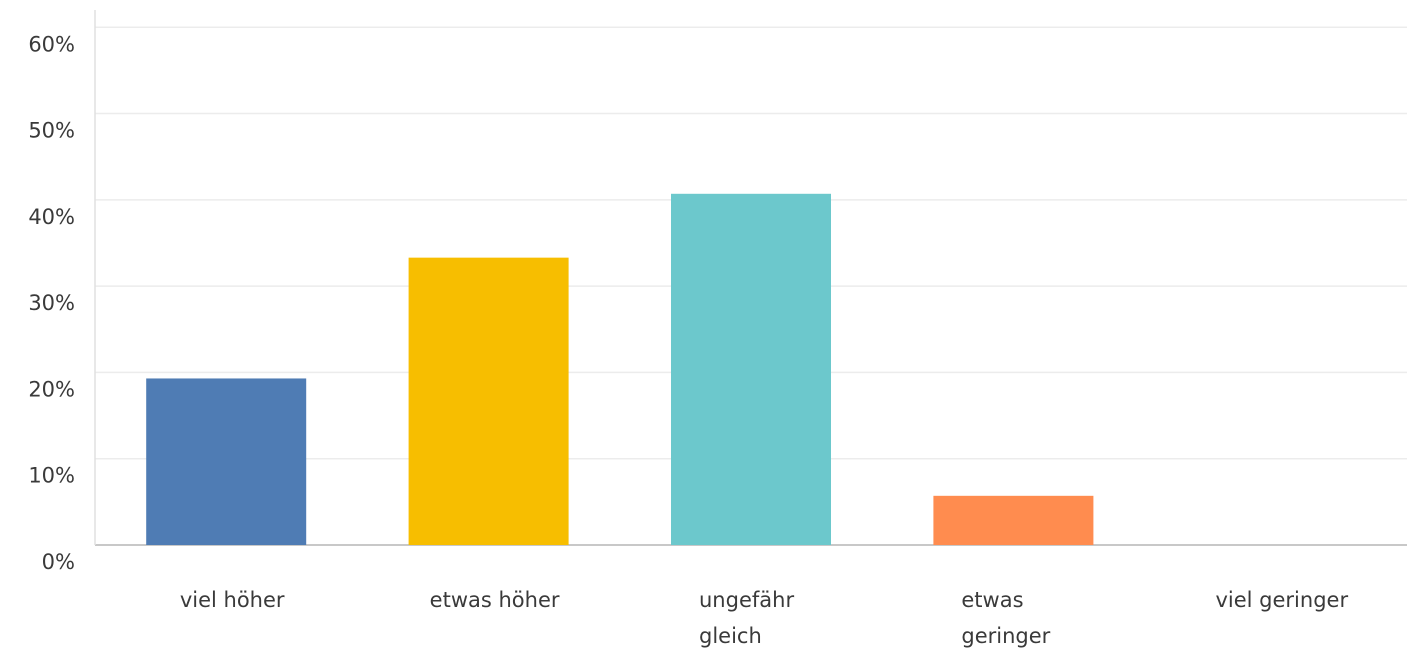  Describe the element at coordinates (51, 389) in the screenshot. I see `y-tick-label: 20%` at that location.